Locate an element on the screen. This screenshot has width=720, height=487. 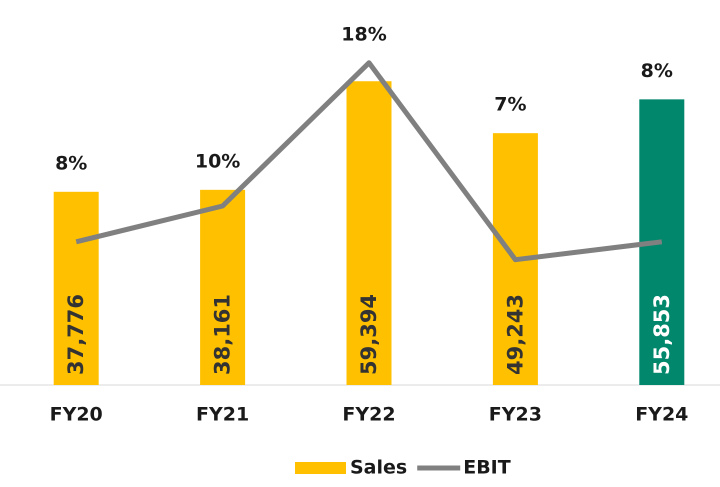
bar-value-label: 38,161 is located at coordinates (223, 334).